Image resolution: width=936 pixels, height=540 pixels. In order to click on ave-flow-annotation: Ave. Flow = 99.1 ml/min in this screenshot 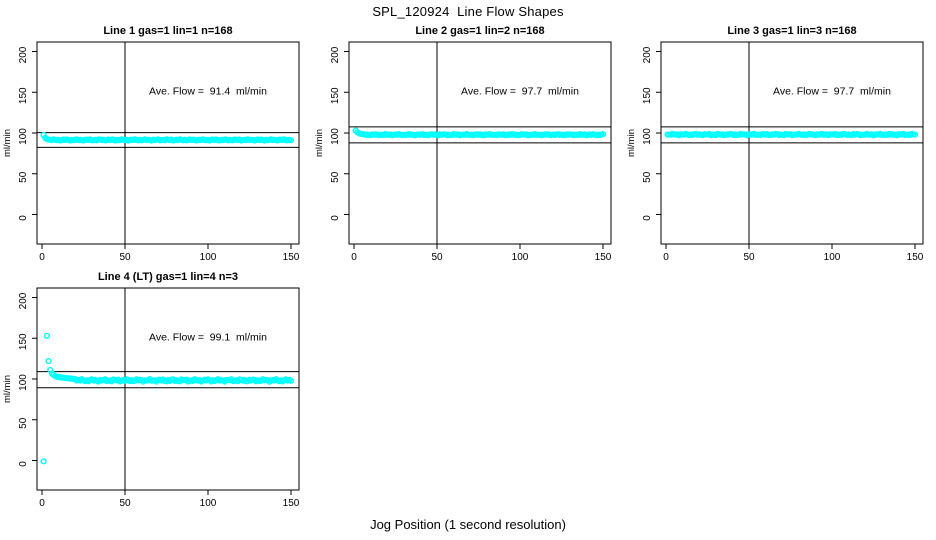, I will do `click(208, 338)`.